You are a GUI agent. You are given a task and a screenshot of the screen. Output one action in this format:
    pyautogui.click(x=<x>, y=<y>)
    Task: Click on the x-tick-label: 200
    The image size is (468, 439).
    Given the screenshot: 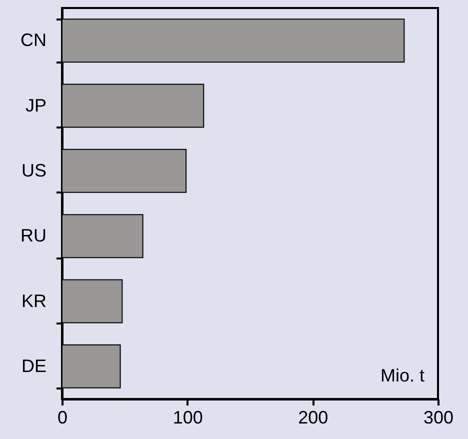 What is the action you would take?
    pyautogui.click(x=313, y=418)
    